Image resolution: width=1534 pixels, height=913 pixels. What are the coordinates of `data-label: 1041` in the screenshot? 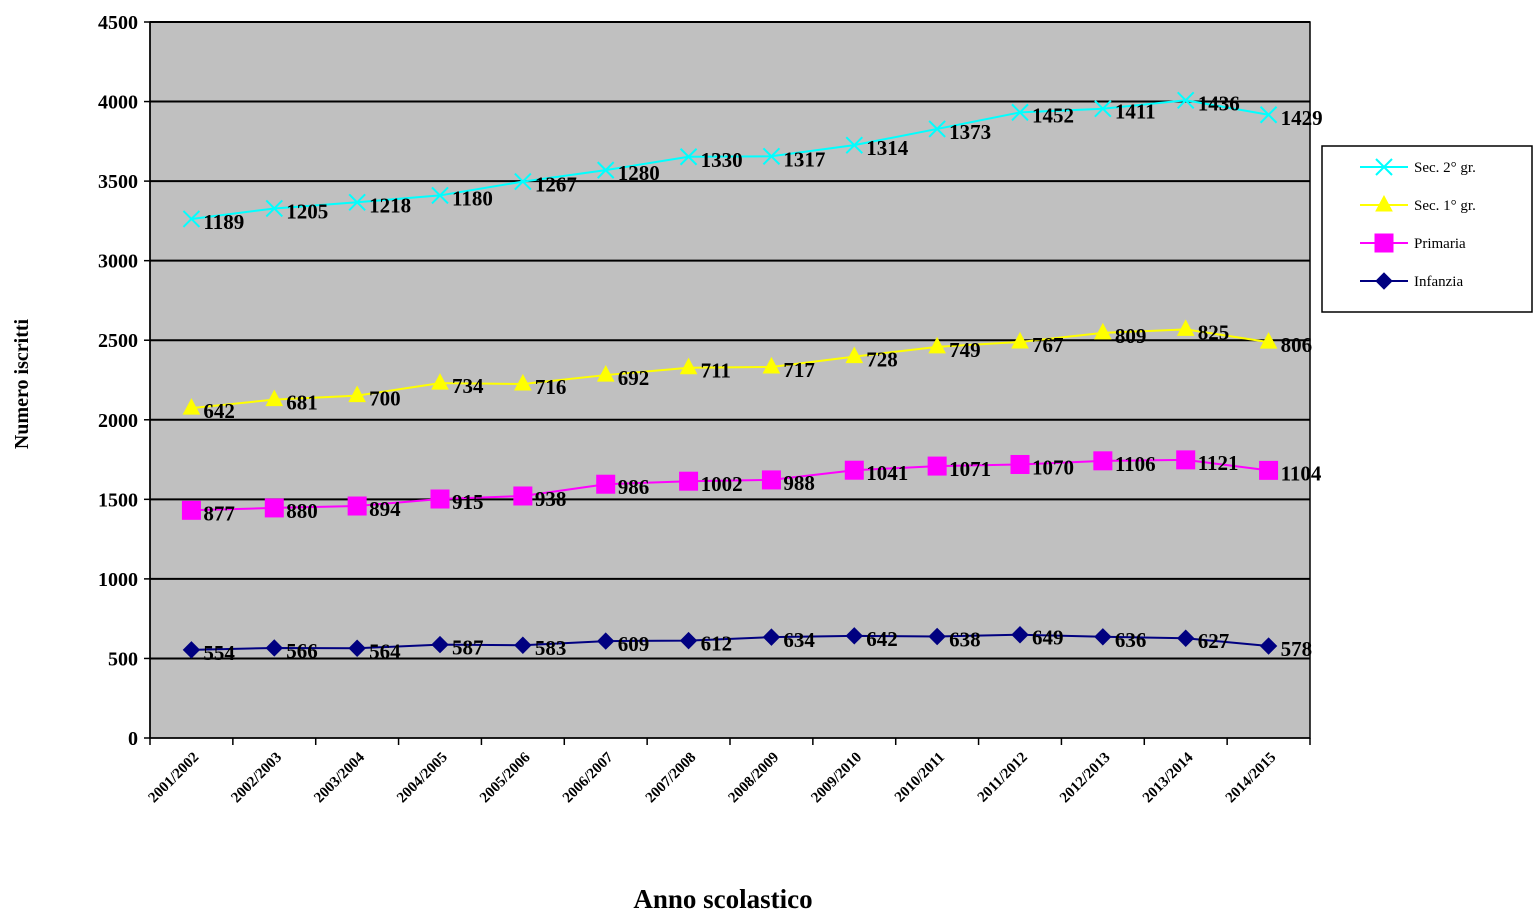 It's located at (887, 473).